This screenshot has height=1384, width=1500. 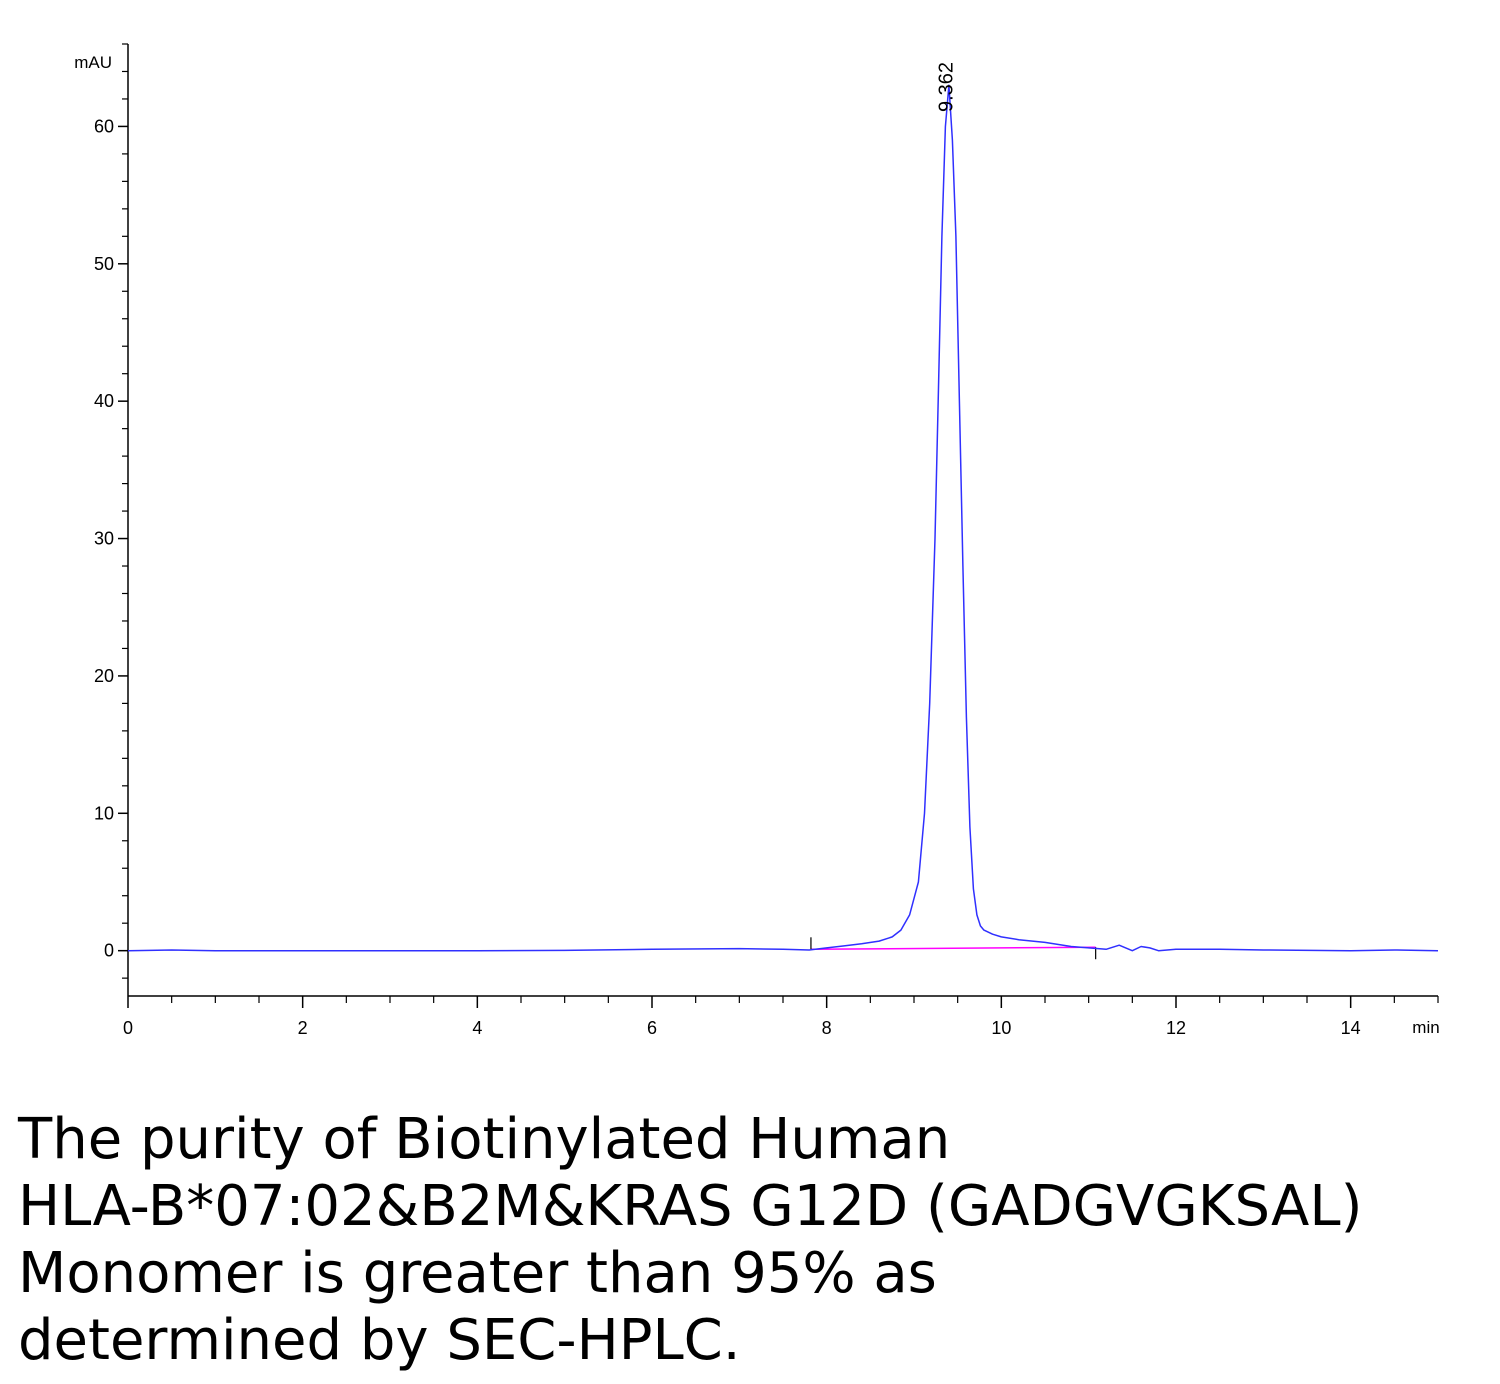 What do you see at coordinates (477, 1273) in the screenshot?
I see `caption-line: Monomer is greater than 95% as` at bounding box center [477, 1273].